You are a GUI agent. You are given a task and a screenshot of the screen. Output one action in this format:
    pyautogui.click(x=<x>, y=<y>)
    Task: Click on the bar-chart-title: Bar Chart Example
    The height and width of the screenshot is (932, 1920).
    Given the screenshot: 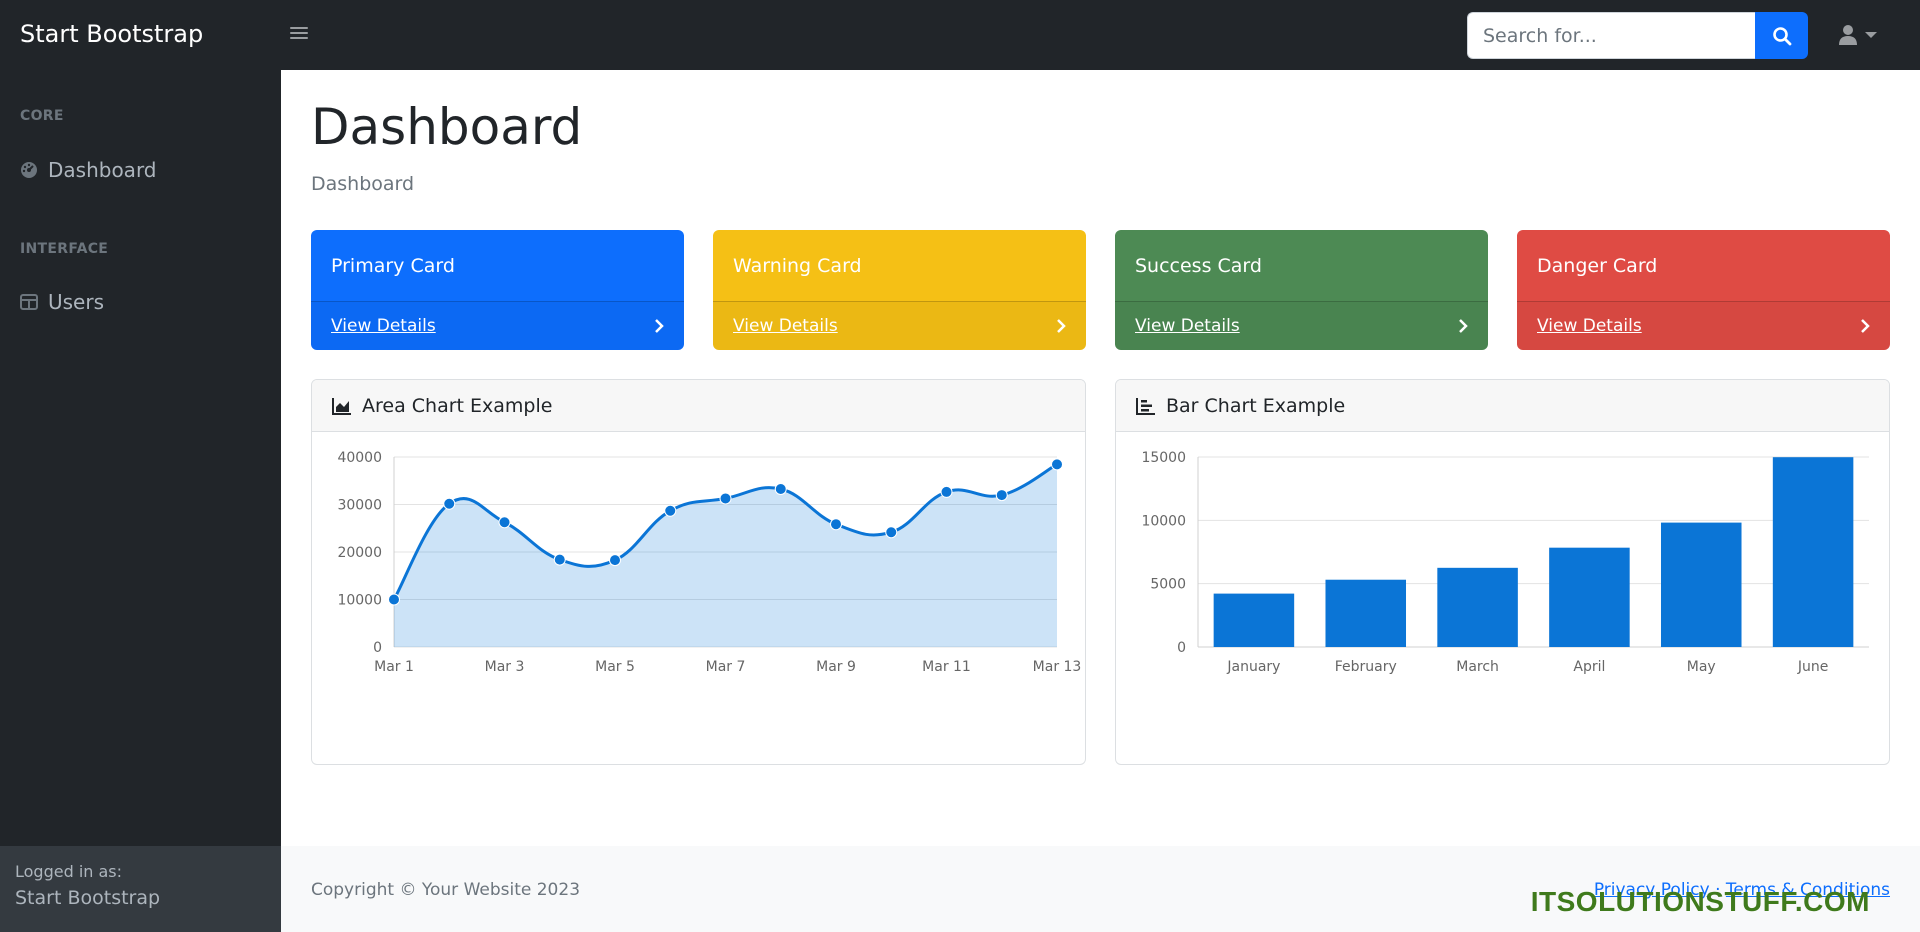 What is the action you would take?
    pyautogui.click(x=1256, y=405)
    